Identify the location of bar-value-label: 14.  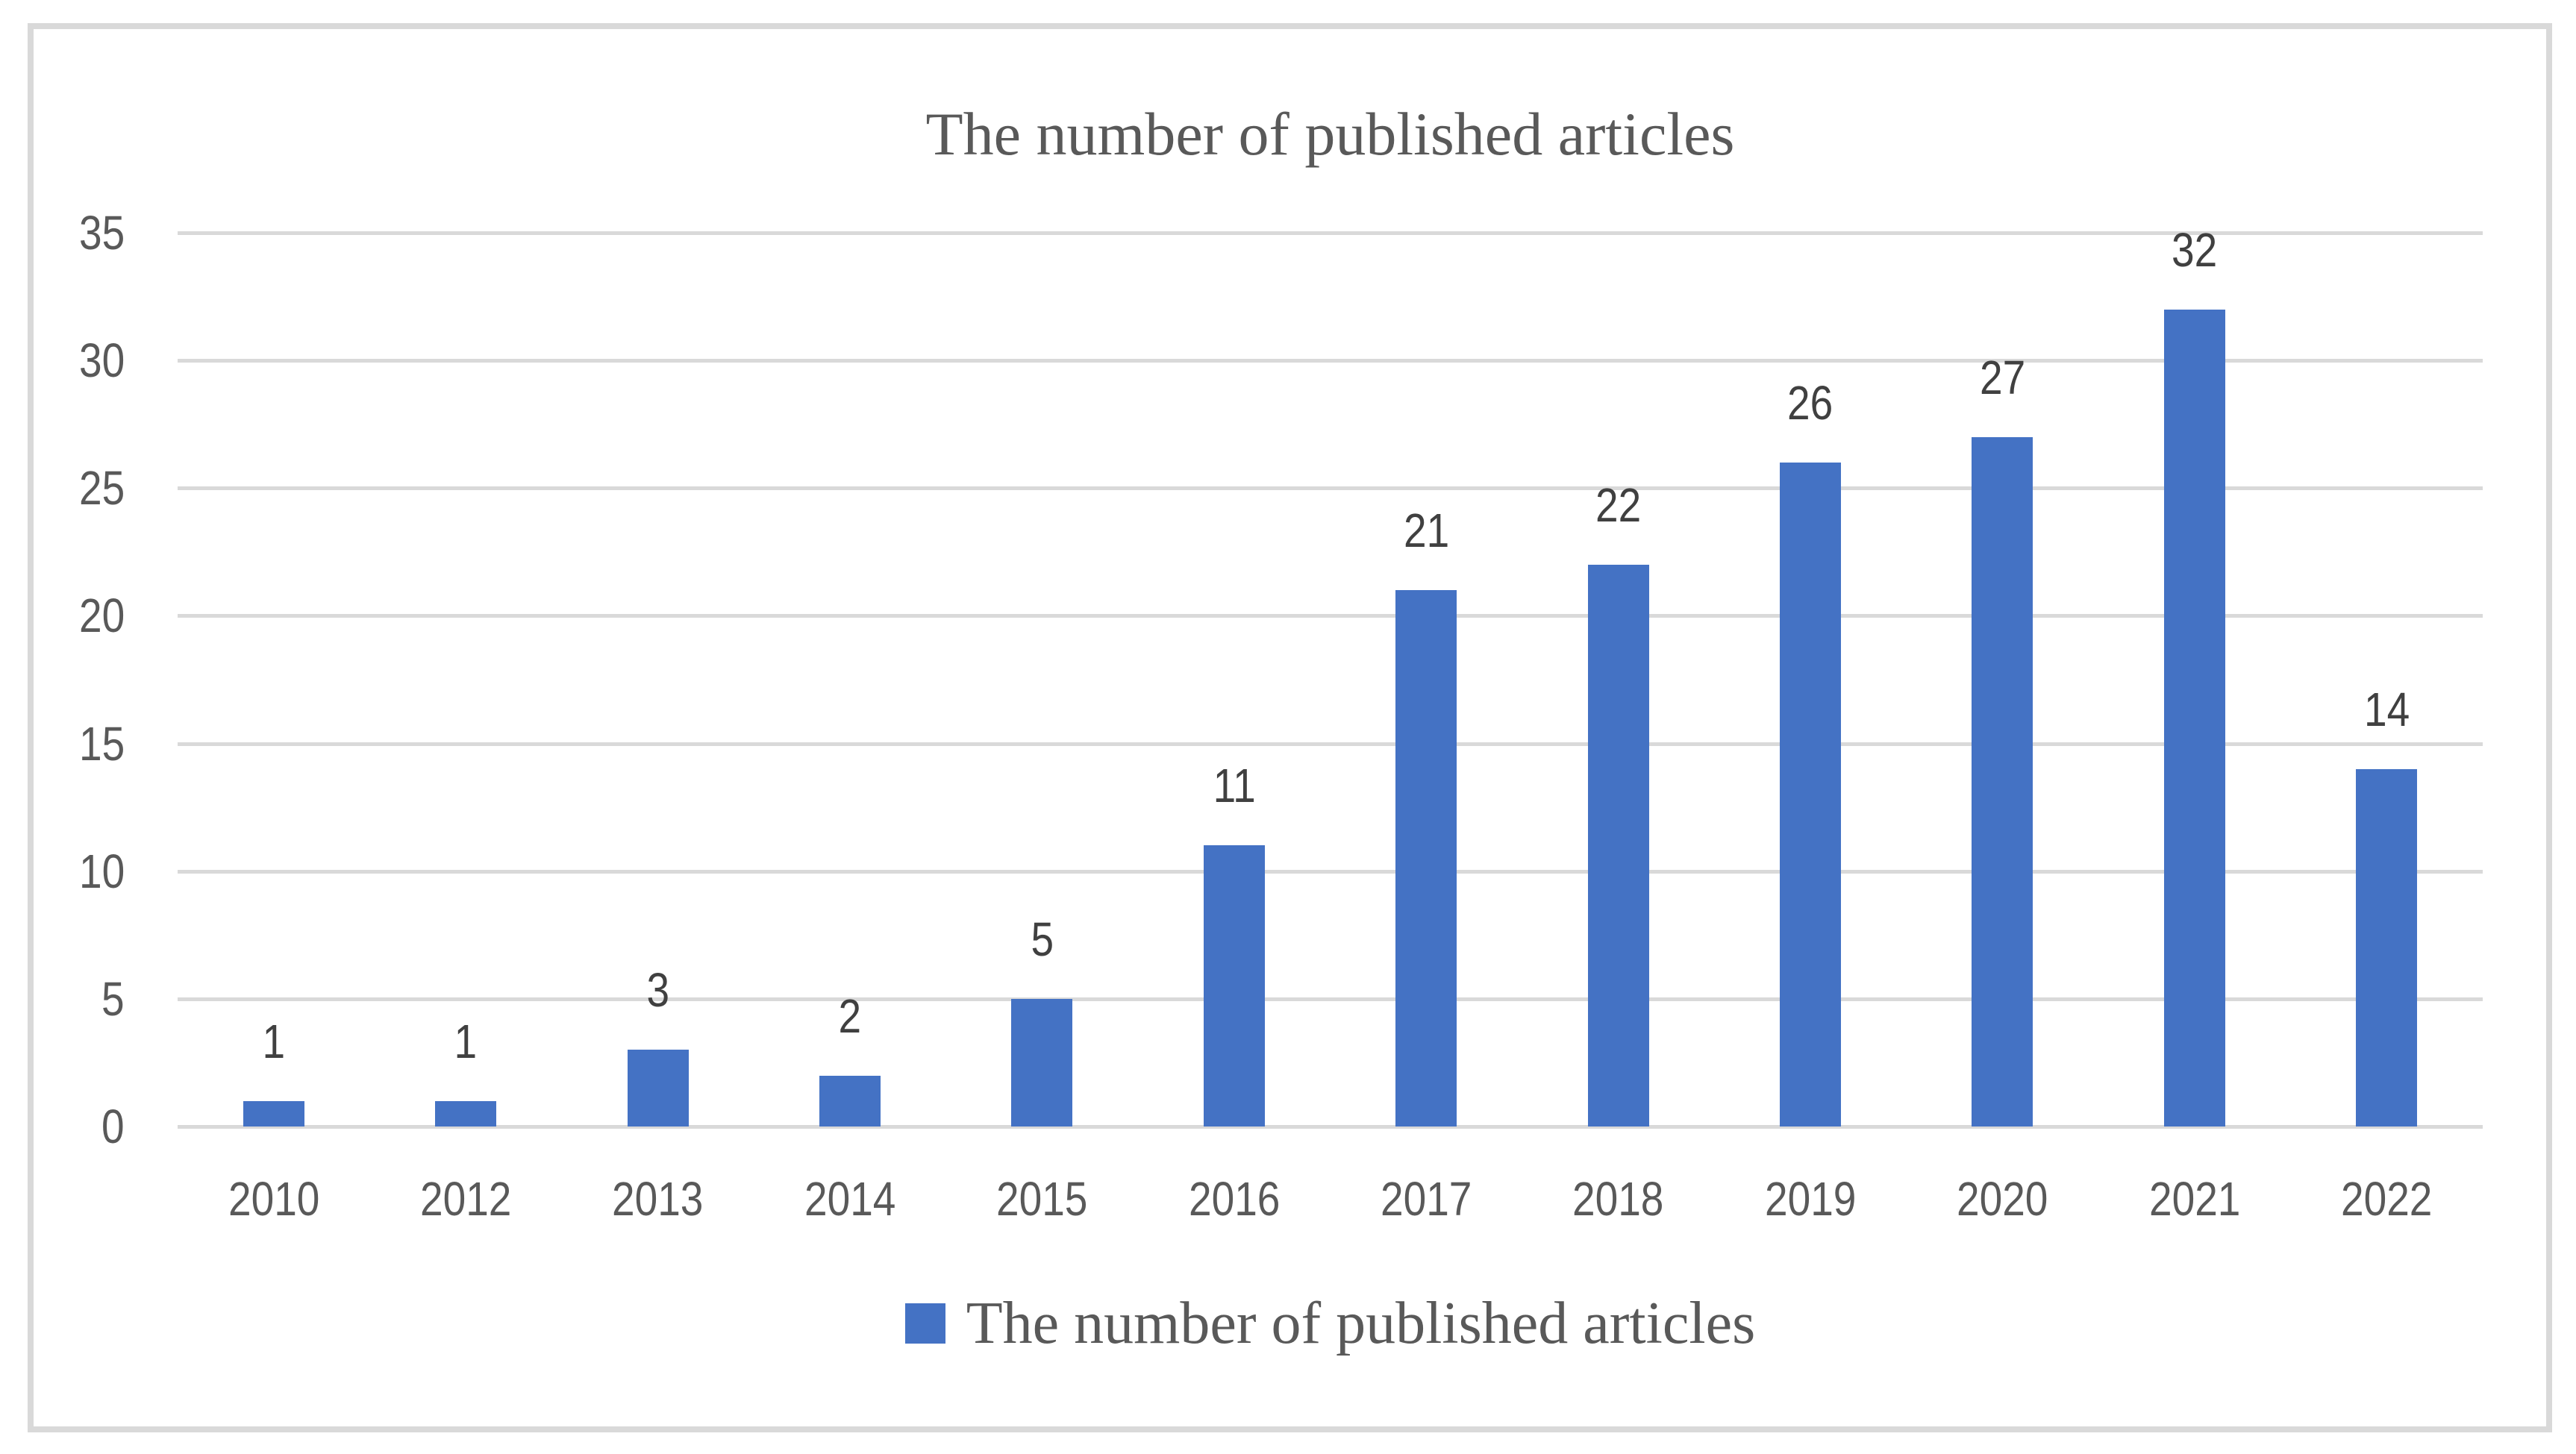
(2386, 709).